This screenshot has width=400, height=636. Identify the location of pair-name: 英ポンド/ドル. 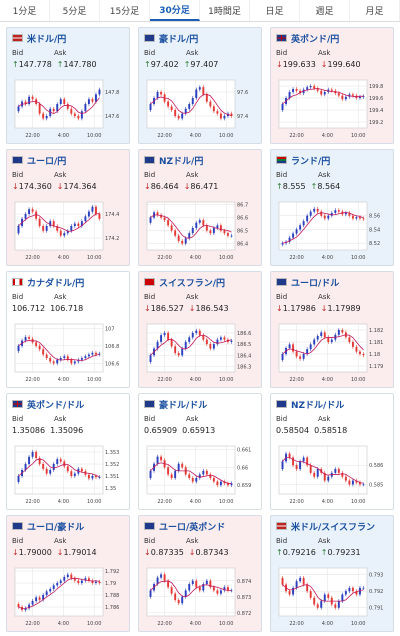
(56, 405).